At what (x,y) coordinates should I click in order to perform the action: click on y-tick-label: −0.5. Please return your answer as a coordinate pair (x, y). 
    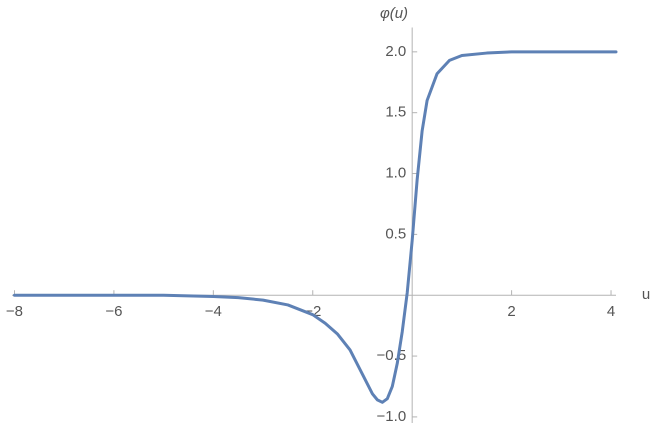
    Looking at the image, I should click on (392, 355).